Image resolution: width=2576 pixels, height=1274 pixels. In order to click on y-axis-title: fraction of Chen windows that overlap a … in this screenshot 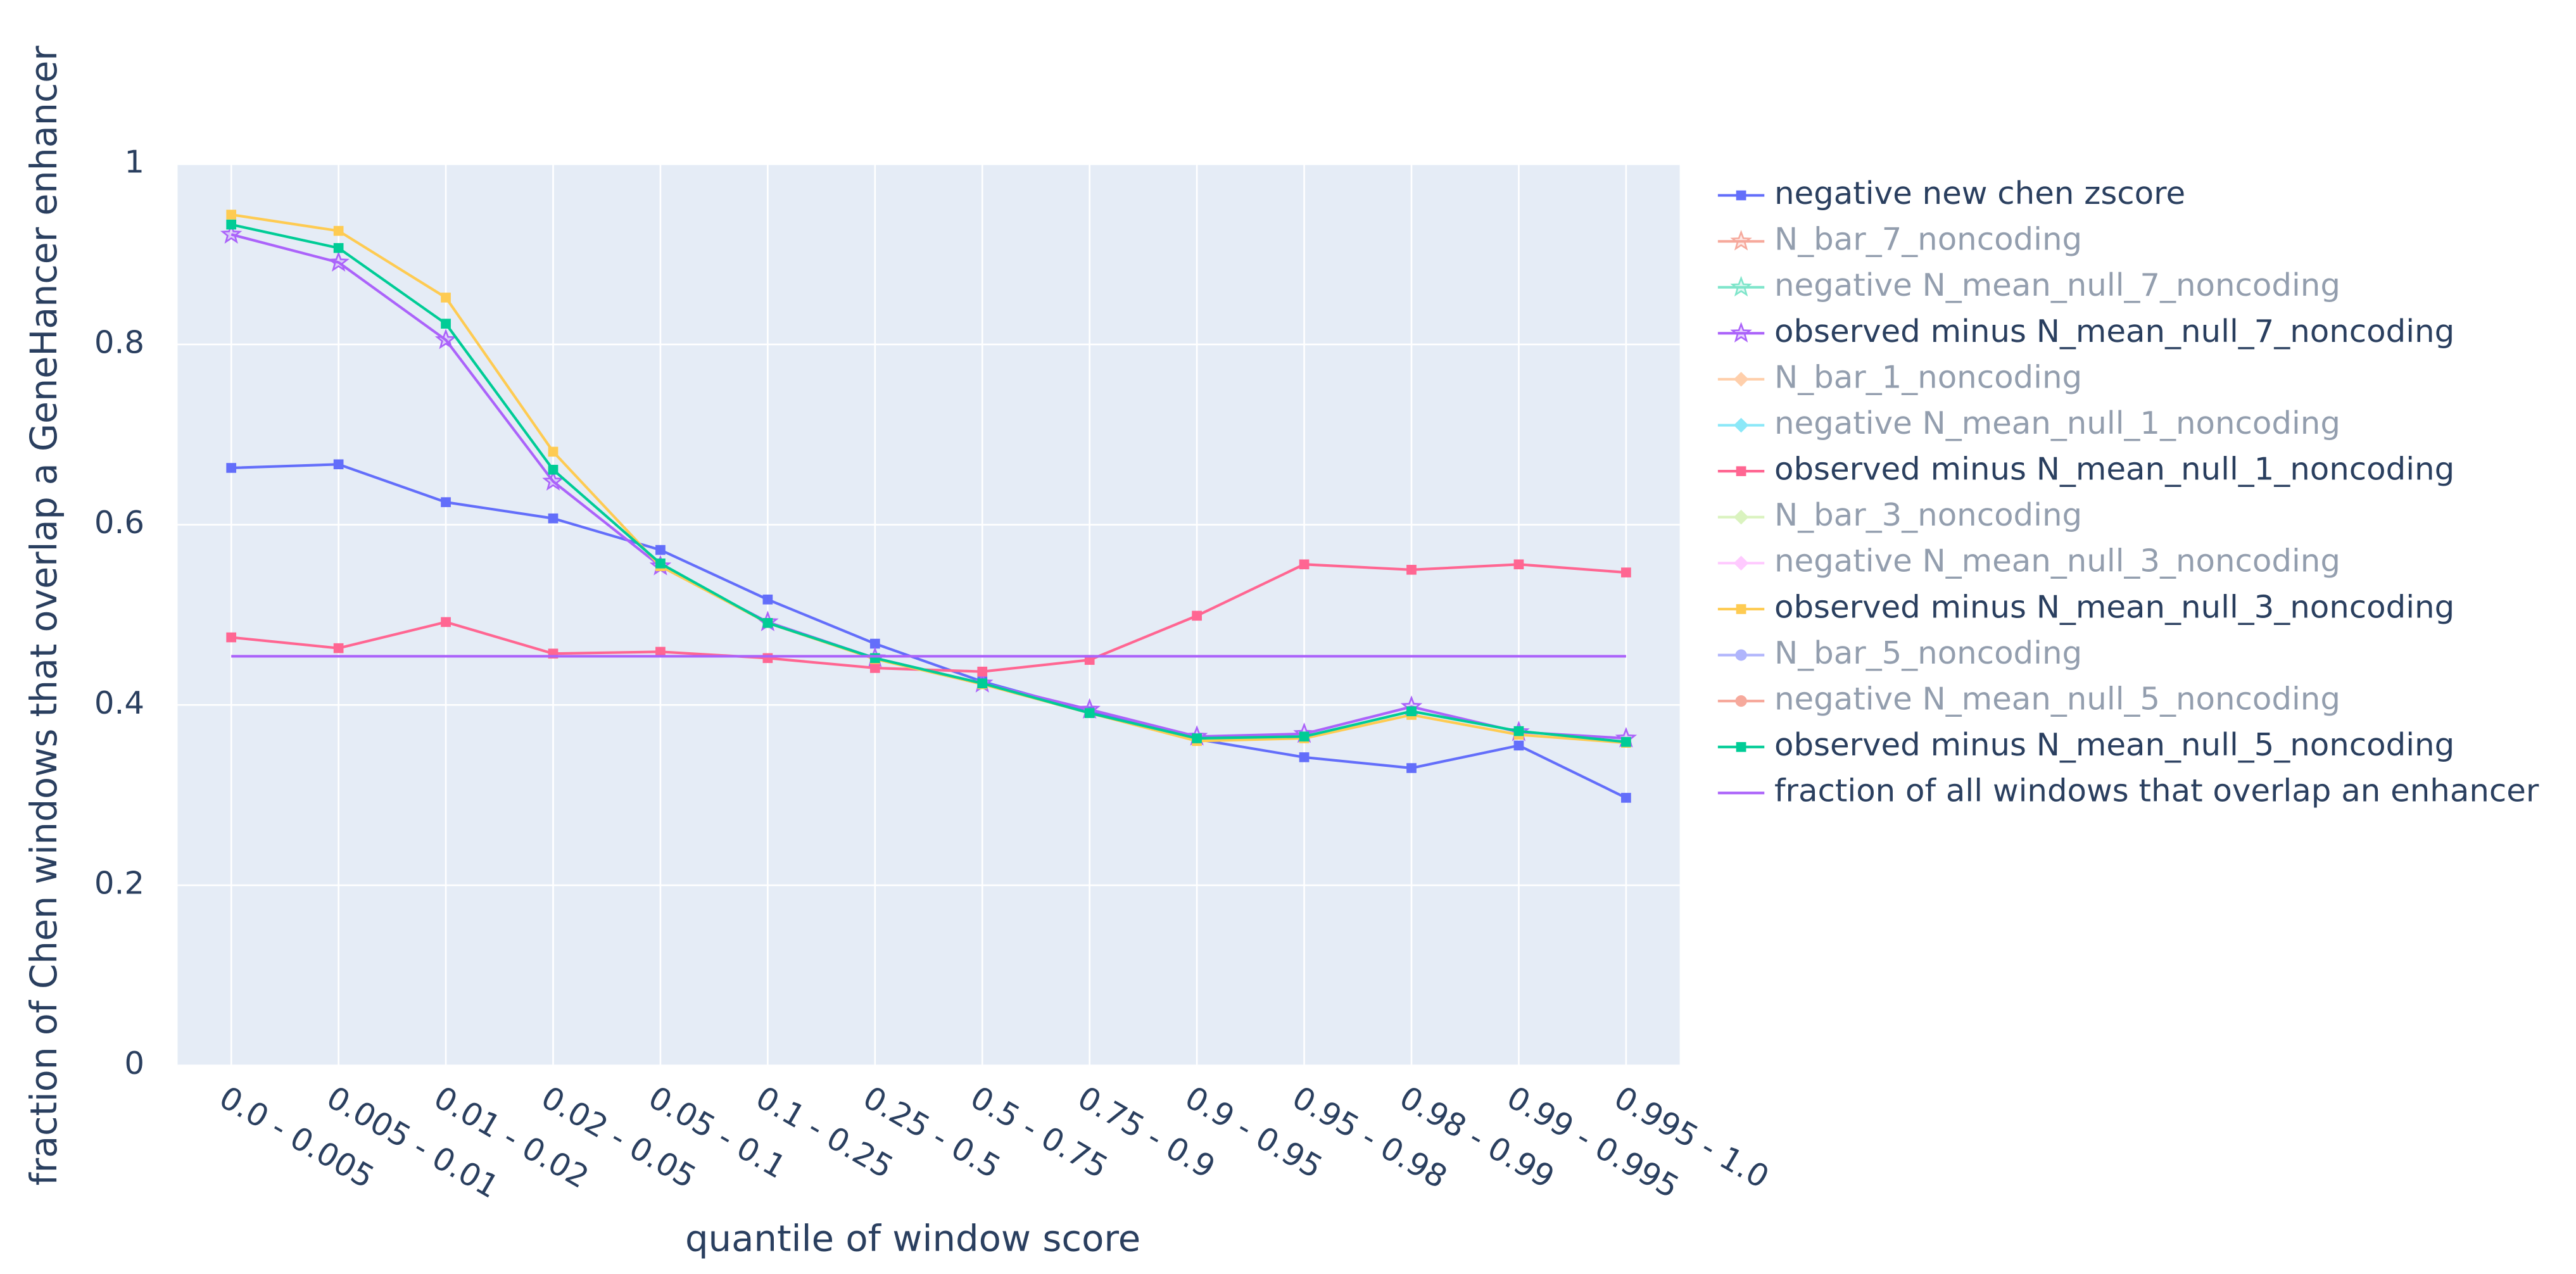, I will do `click(44, 615)`.